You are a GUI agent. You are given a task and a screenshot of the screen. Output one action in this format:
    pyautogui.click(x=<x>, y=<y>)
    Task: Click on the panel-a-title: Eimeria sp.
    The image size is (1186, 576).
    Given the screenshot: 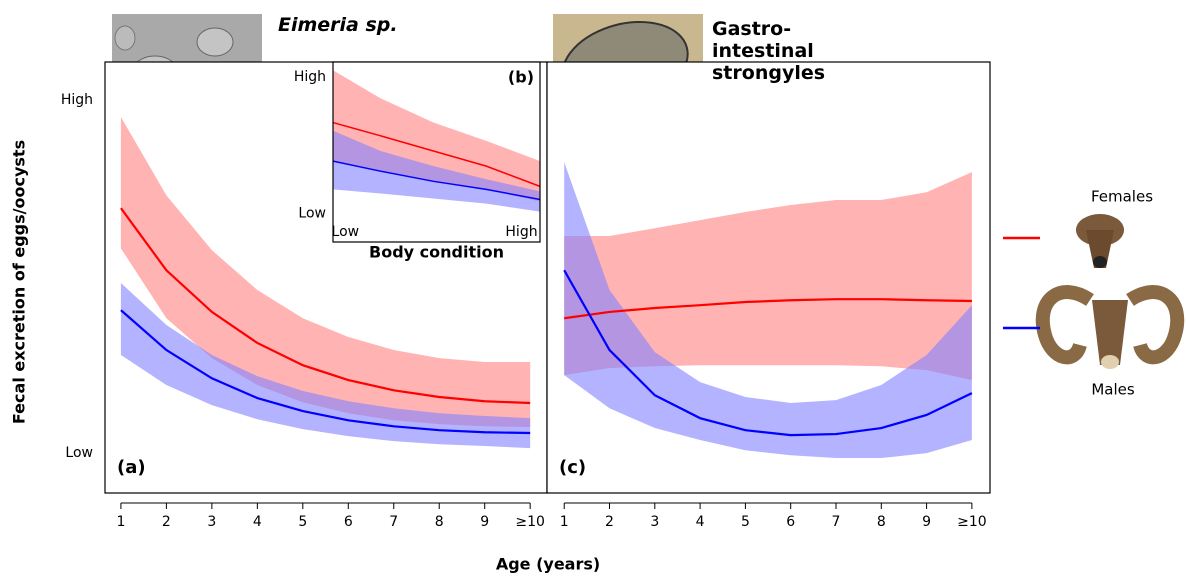 What is the action you would take?
    pyautogui.click(x=338, y=25)
    